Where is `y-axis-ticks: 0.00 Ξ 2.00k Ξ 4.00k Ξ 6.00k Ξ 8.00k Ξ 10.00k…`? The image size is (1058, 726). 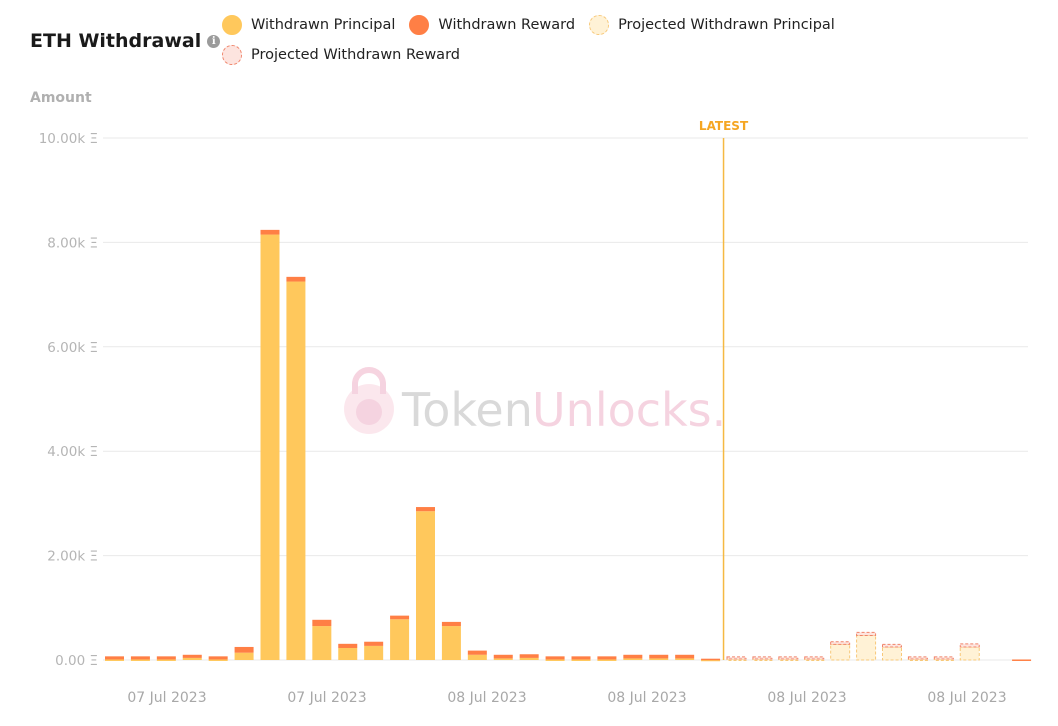 y-axis-ticks: 0.00 Ξ 2.00k Ξ 4.00k Ξ 6.00k Ξ 8.00k Ξ 10.00k… is located at coordinates (68, 400).